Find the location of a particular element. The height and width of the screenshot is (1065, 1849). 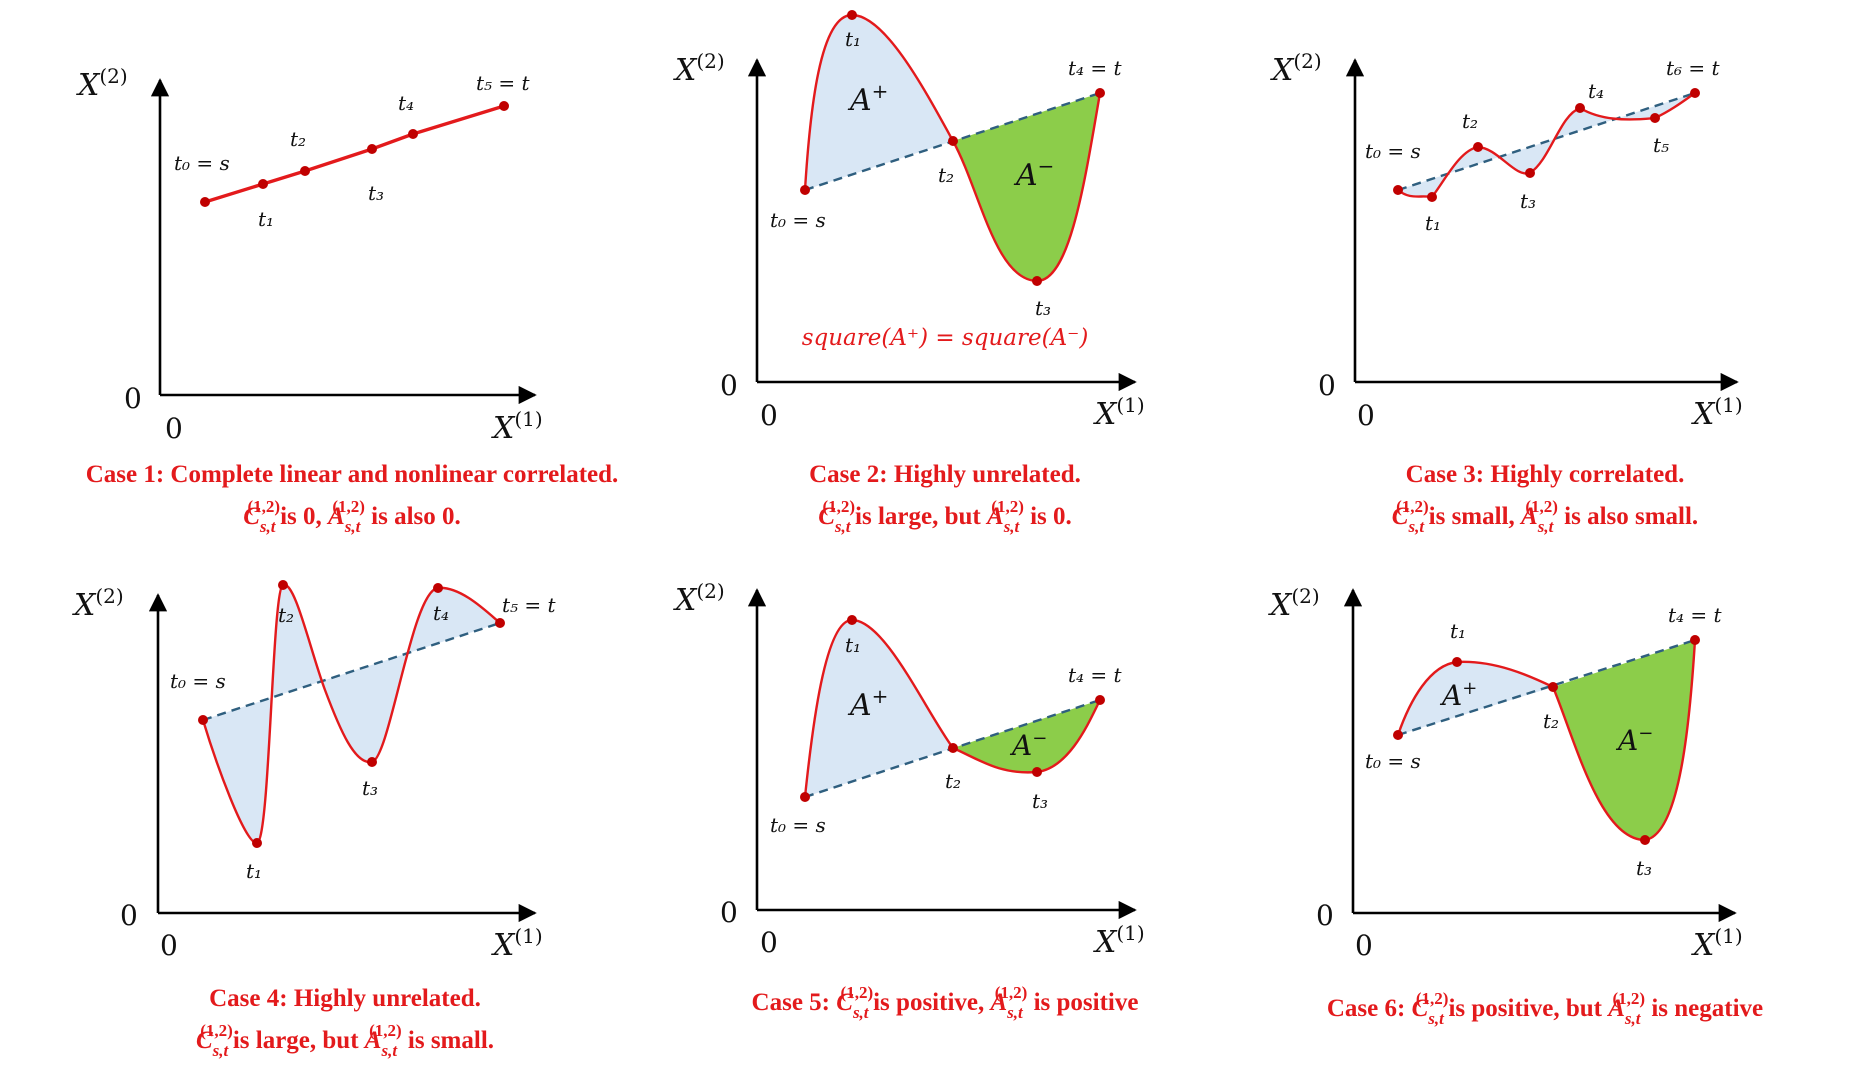

point-t6 is located at coordinates (1695, 93).